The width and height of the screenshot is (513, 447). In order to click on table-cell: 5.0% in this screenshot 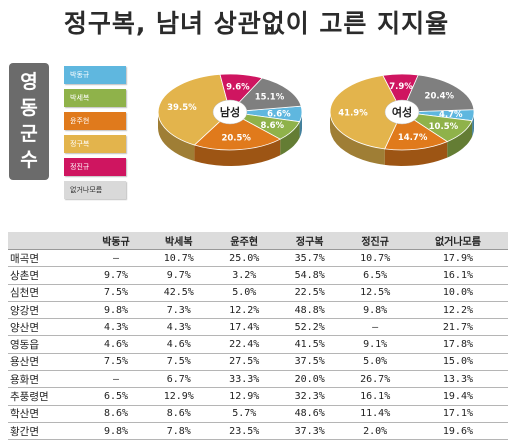, I will do `click(244, 293)`.